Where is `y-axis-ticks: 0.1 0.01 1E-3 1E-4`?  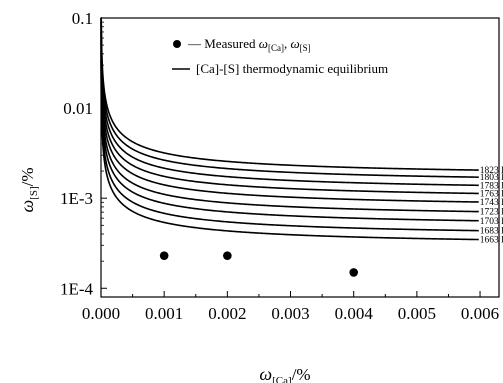
y-axis-ticks: 0.1 0.01 1E-3 1E-4 is located at coordinates (83, 153).